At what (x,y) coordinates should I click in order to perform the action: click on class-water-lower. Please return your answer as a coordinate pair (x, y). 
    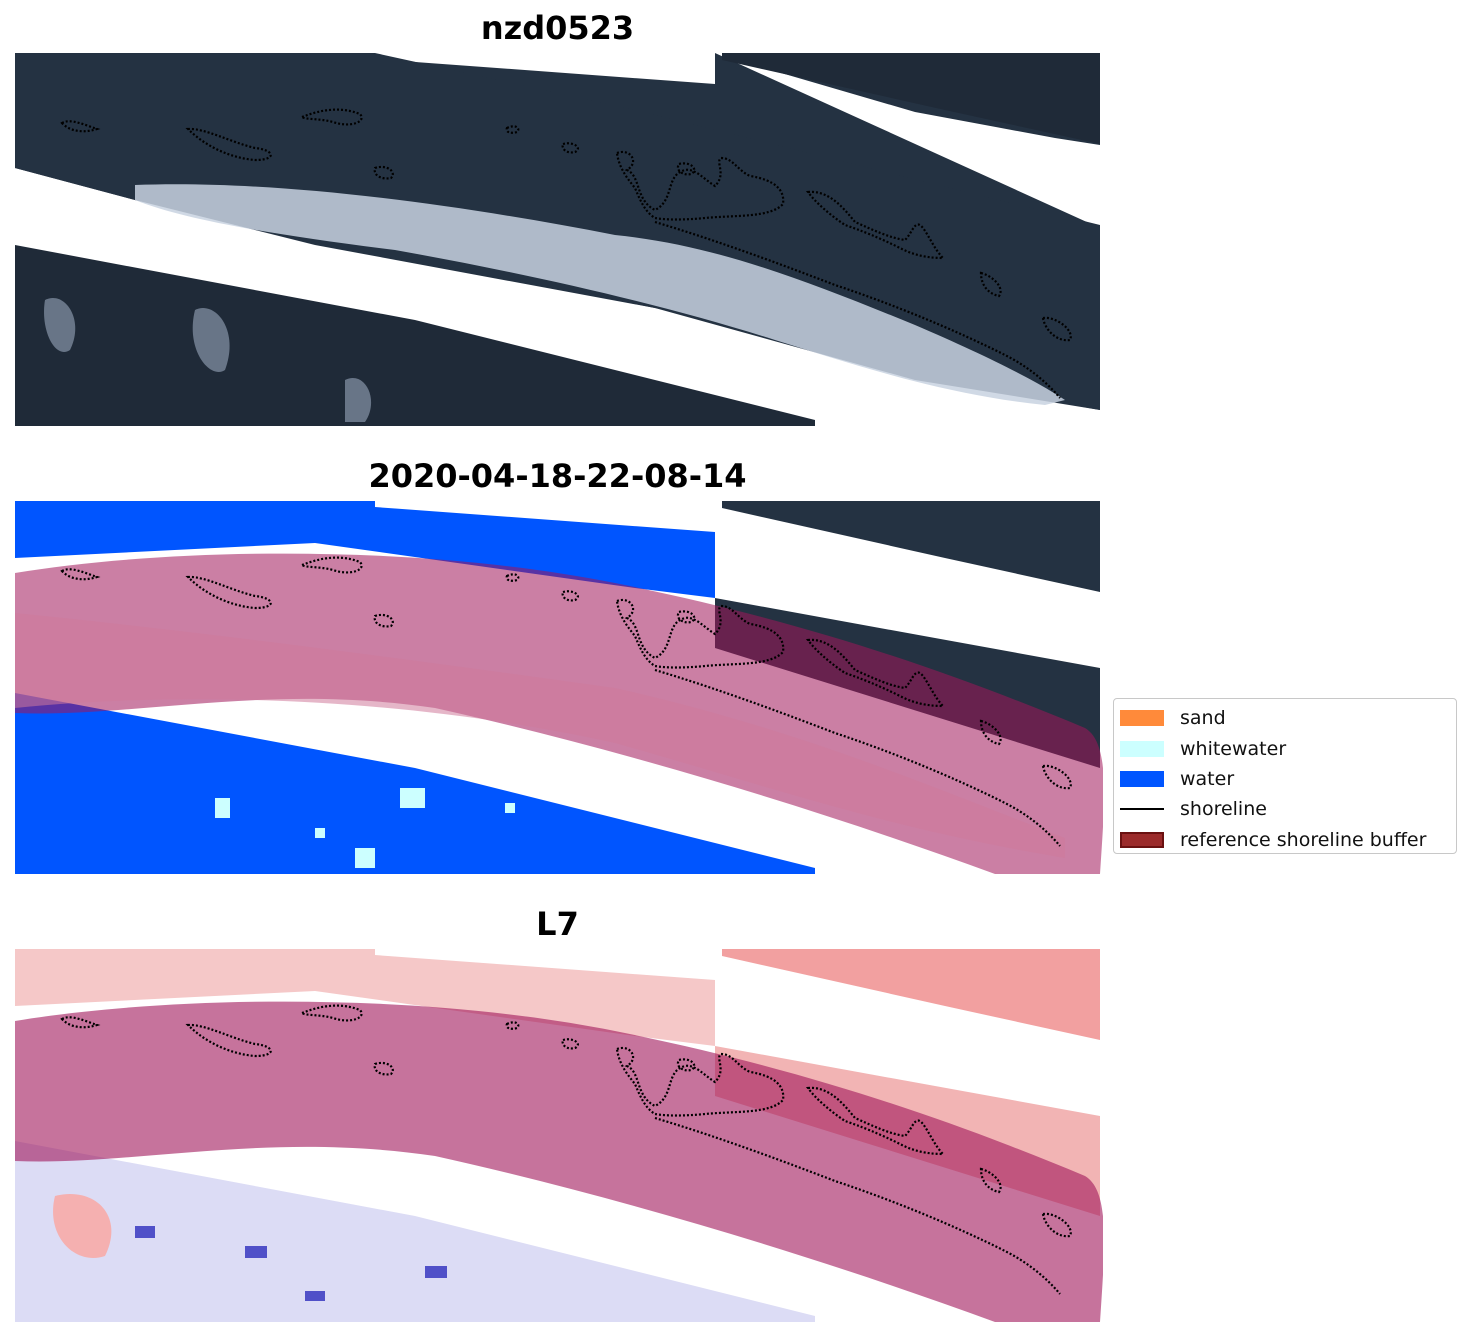
    Looking at the image, I should click on (415, 783).